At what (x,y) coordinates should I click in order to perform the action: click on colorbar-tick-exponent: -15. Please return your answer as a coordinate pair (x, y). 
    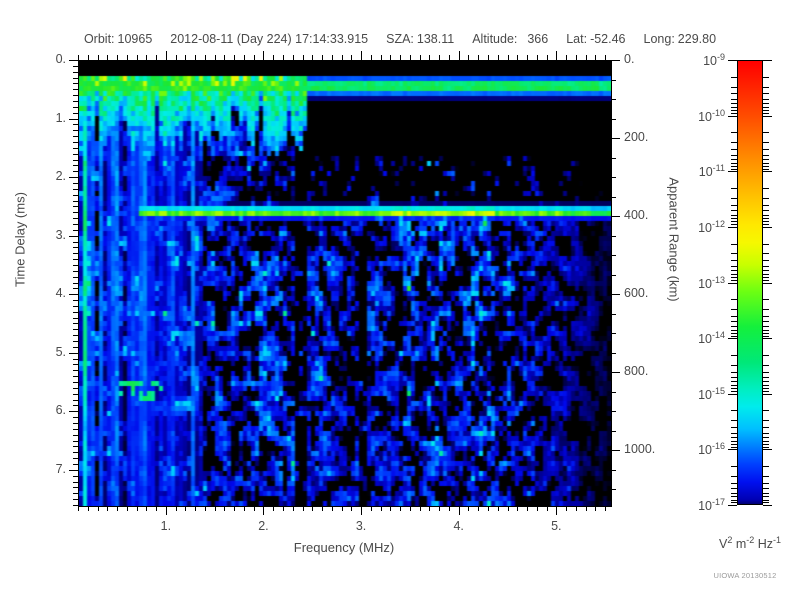
    Looking at the image, I should click on (718, 390).